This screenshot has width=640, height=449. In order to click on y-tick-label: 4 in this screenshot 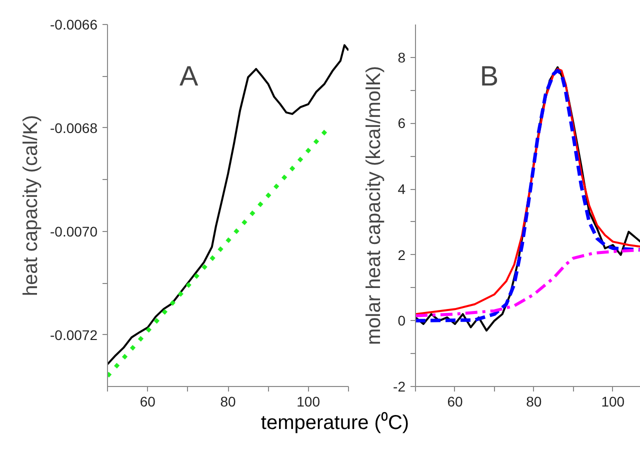, I will do `click(402, 189)`.